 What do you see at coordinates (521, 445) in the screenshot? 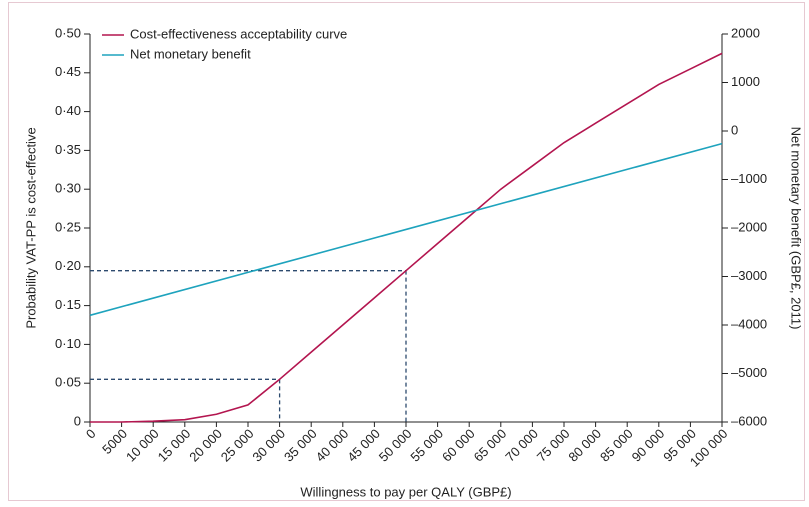
I see `x-tick-label: 70 000` at bounding box center [521, 445].